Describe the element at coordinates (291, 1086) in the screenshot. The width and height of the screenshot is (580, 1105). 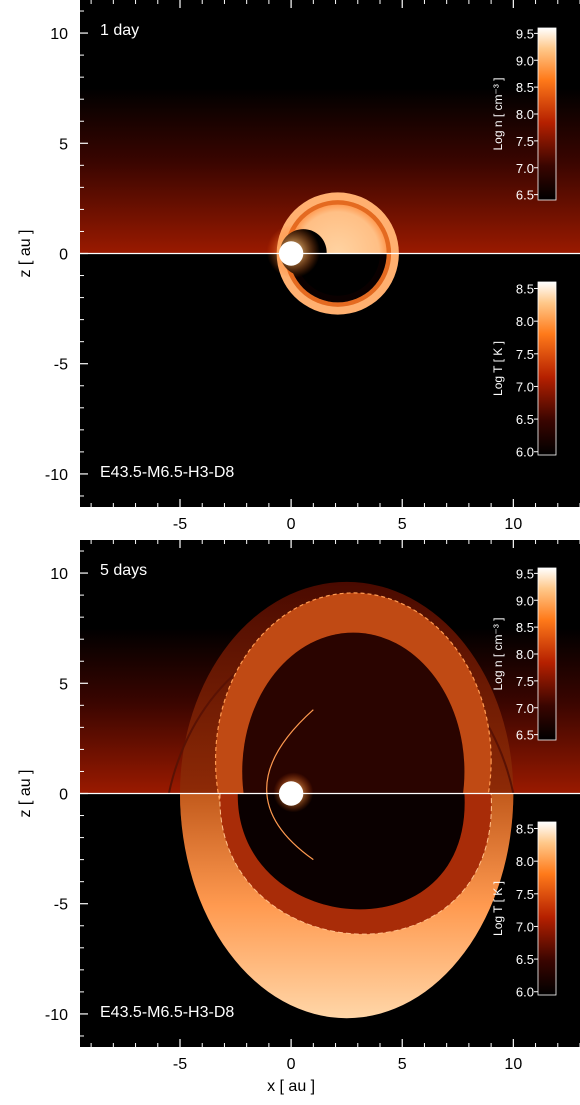
I see `x-axis-title: x [ au ]` at that location.